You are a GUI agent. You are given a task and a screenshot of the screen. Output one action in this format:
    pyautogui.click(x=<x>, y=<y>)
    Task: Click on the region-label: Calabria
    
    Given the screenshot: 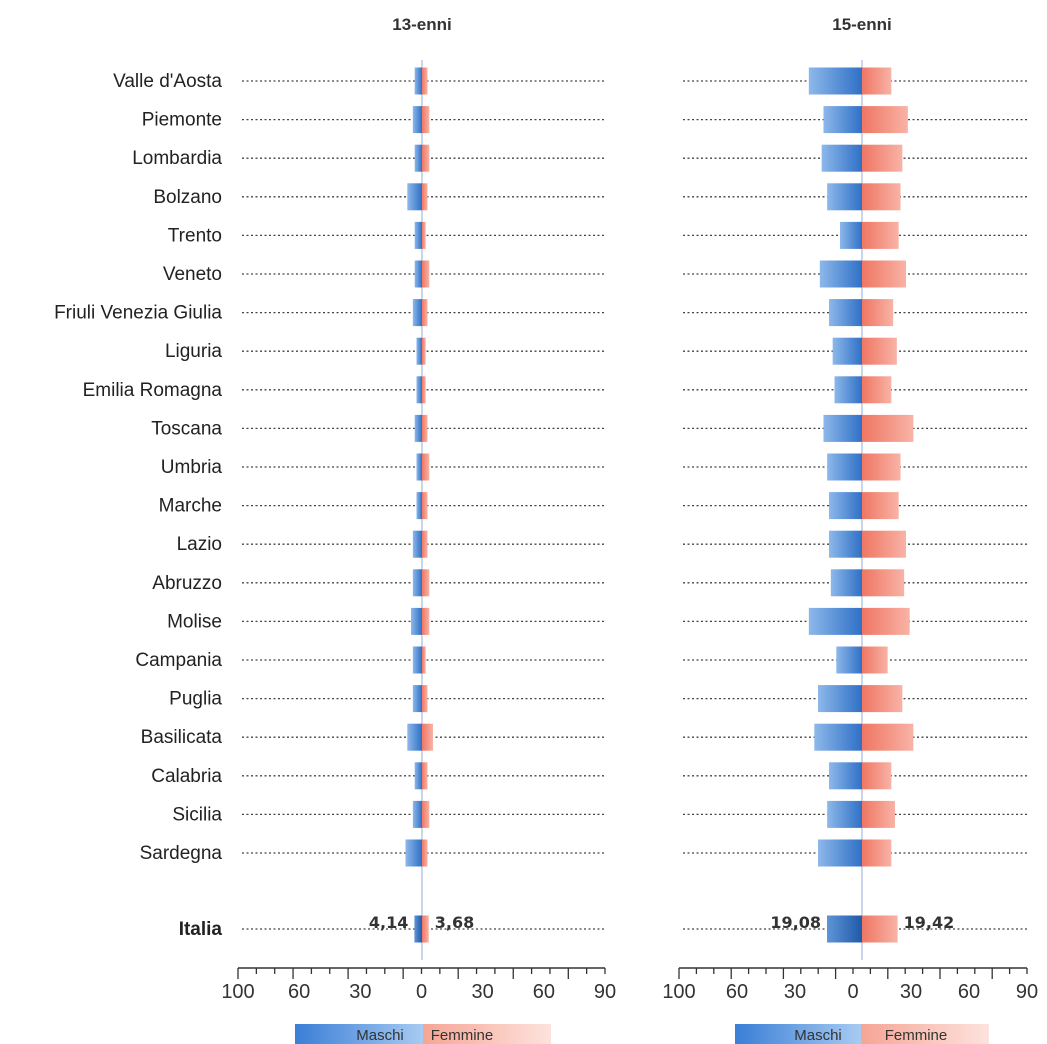 What is the action you would take?
    pyautogui.click(x=186, y=776)
    